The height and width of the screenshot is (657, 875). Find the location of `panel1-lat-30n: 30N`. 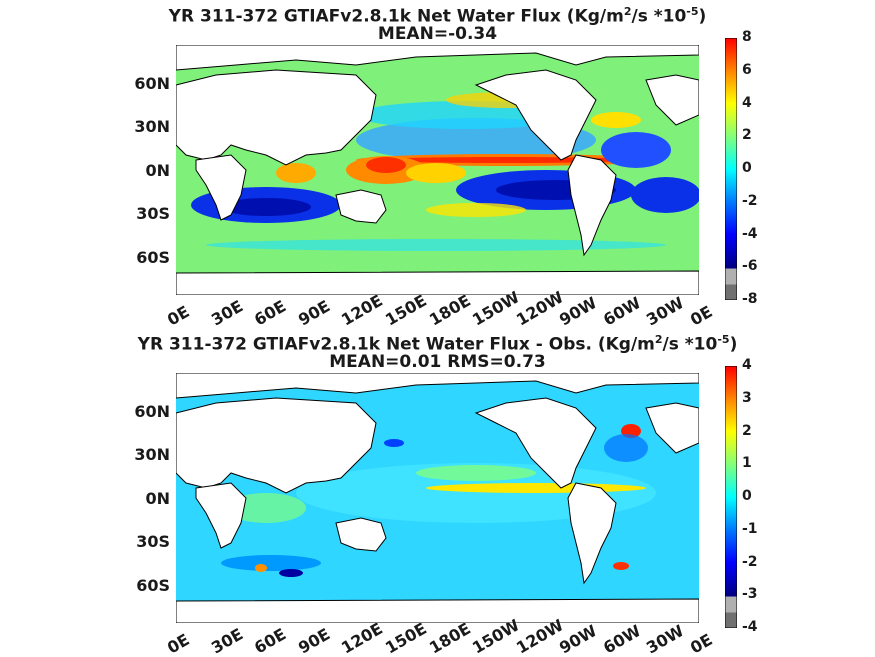

panel1-lat-30n: 30N is located at coordinates (152, 126).